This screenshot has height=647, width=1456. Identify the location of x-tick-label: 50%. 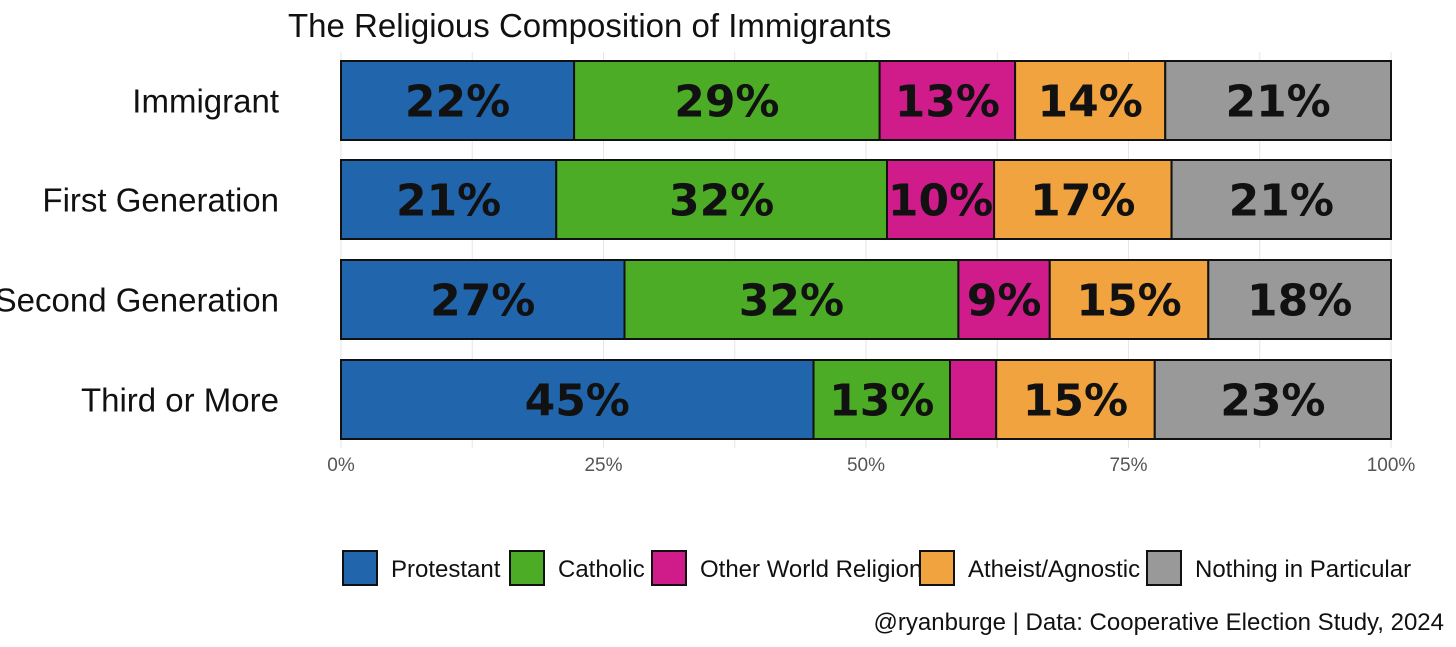
(866, 465).